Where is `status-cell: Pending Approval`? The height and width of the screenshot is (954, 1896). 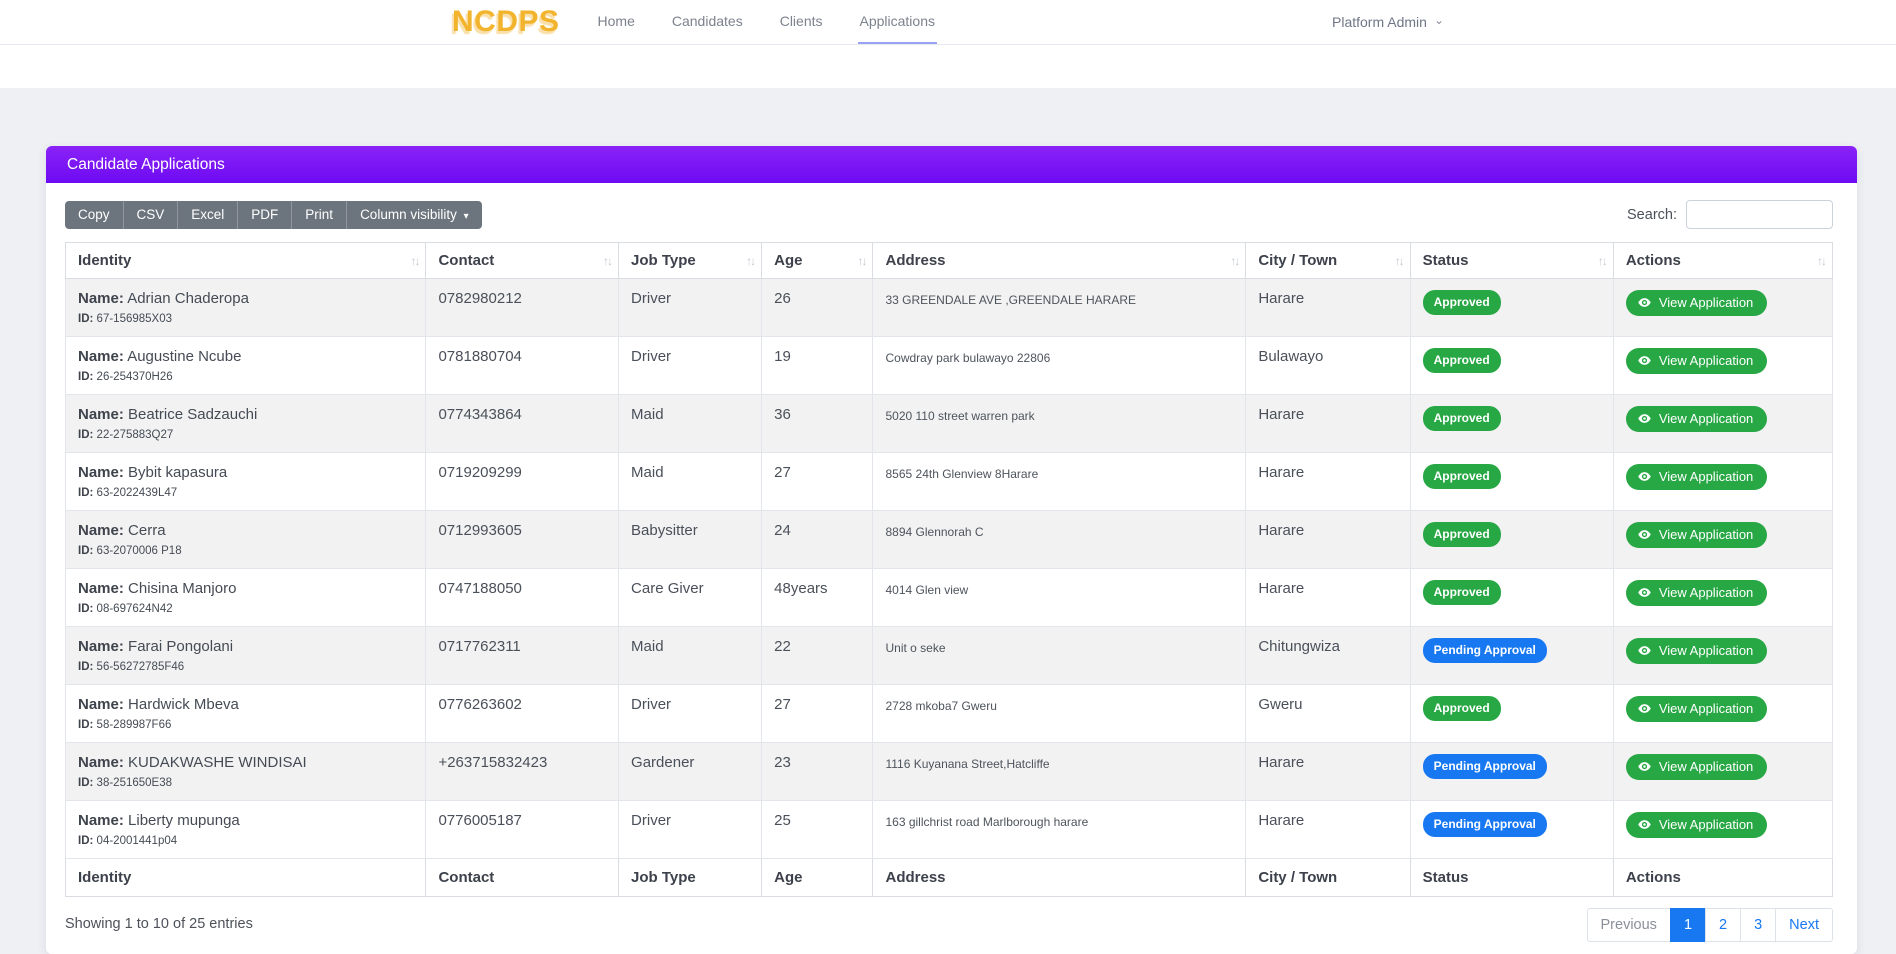 status-cell: Pending Approval is located at coordinates (1511, 829).